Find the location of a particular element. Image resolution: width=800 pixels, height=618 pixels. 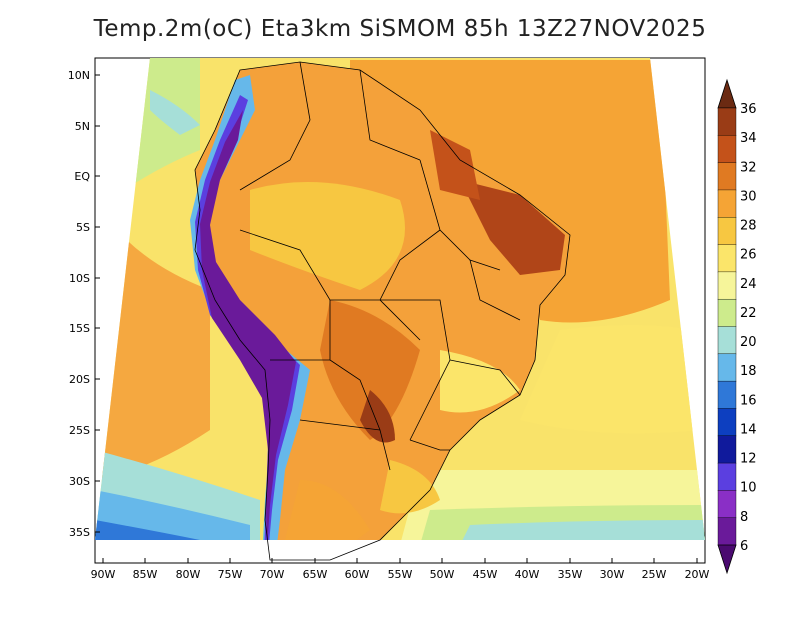

pacific-north-cold is located at coordinates (175, 112).